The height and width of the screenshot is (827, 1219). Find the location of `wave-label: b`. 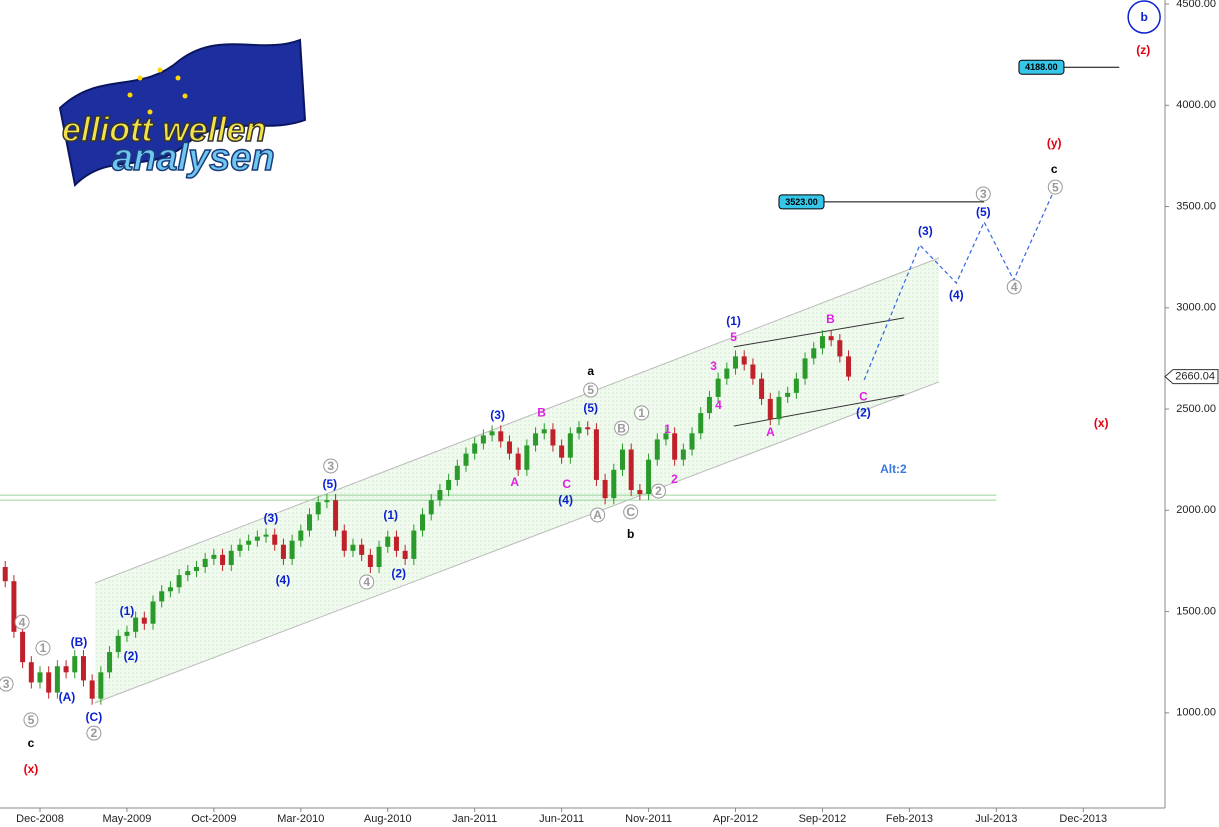

wave-label: b is located at coordinates (630, 534).